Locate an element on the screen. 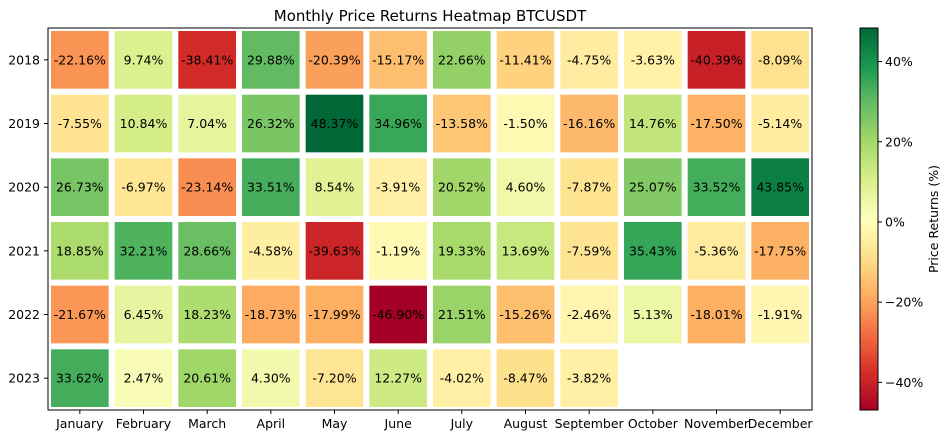 The height and width of the screenshot is (439, 950). cell-value-label: 6.45% is located at coordinates (144, 314).